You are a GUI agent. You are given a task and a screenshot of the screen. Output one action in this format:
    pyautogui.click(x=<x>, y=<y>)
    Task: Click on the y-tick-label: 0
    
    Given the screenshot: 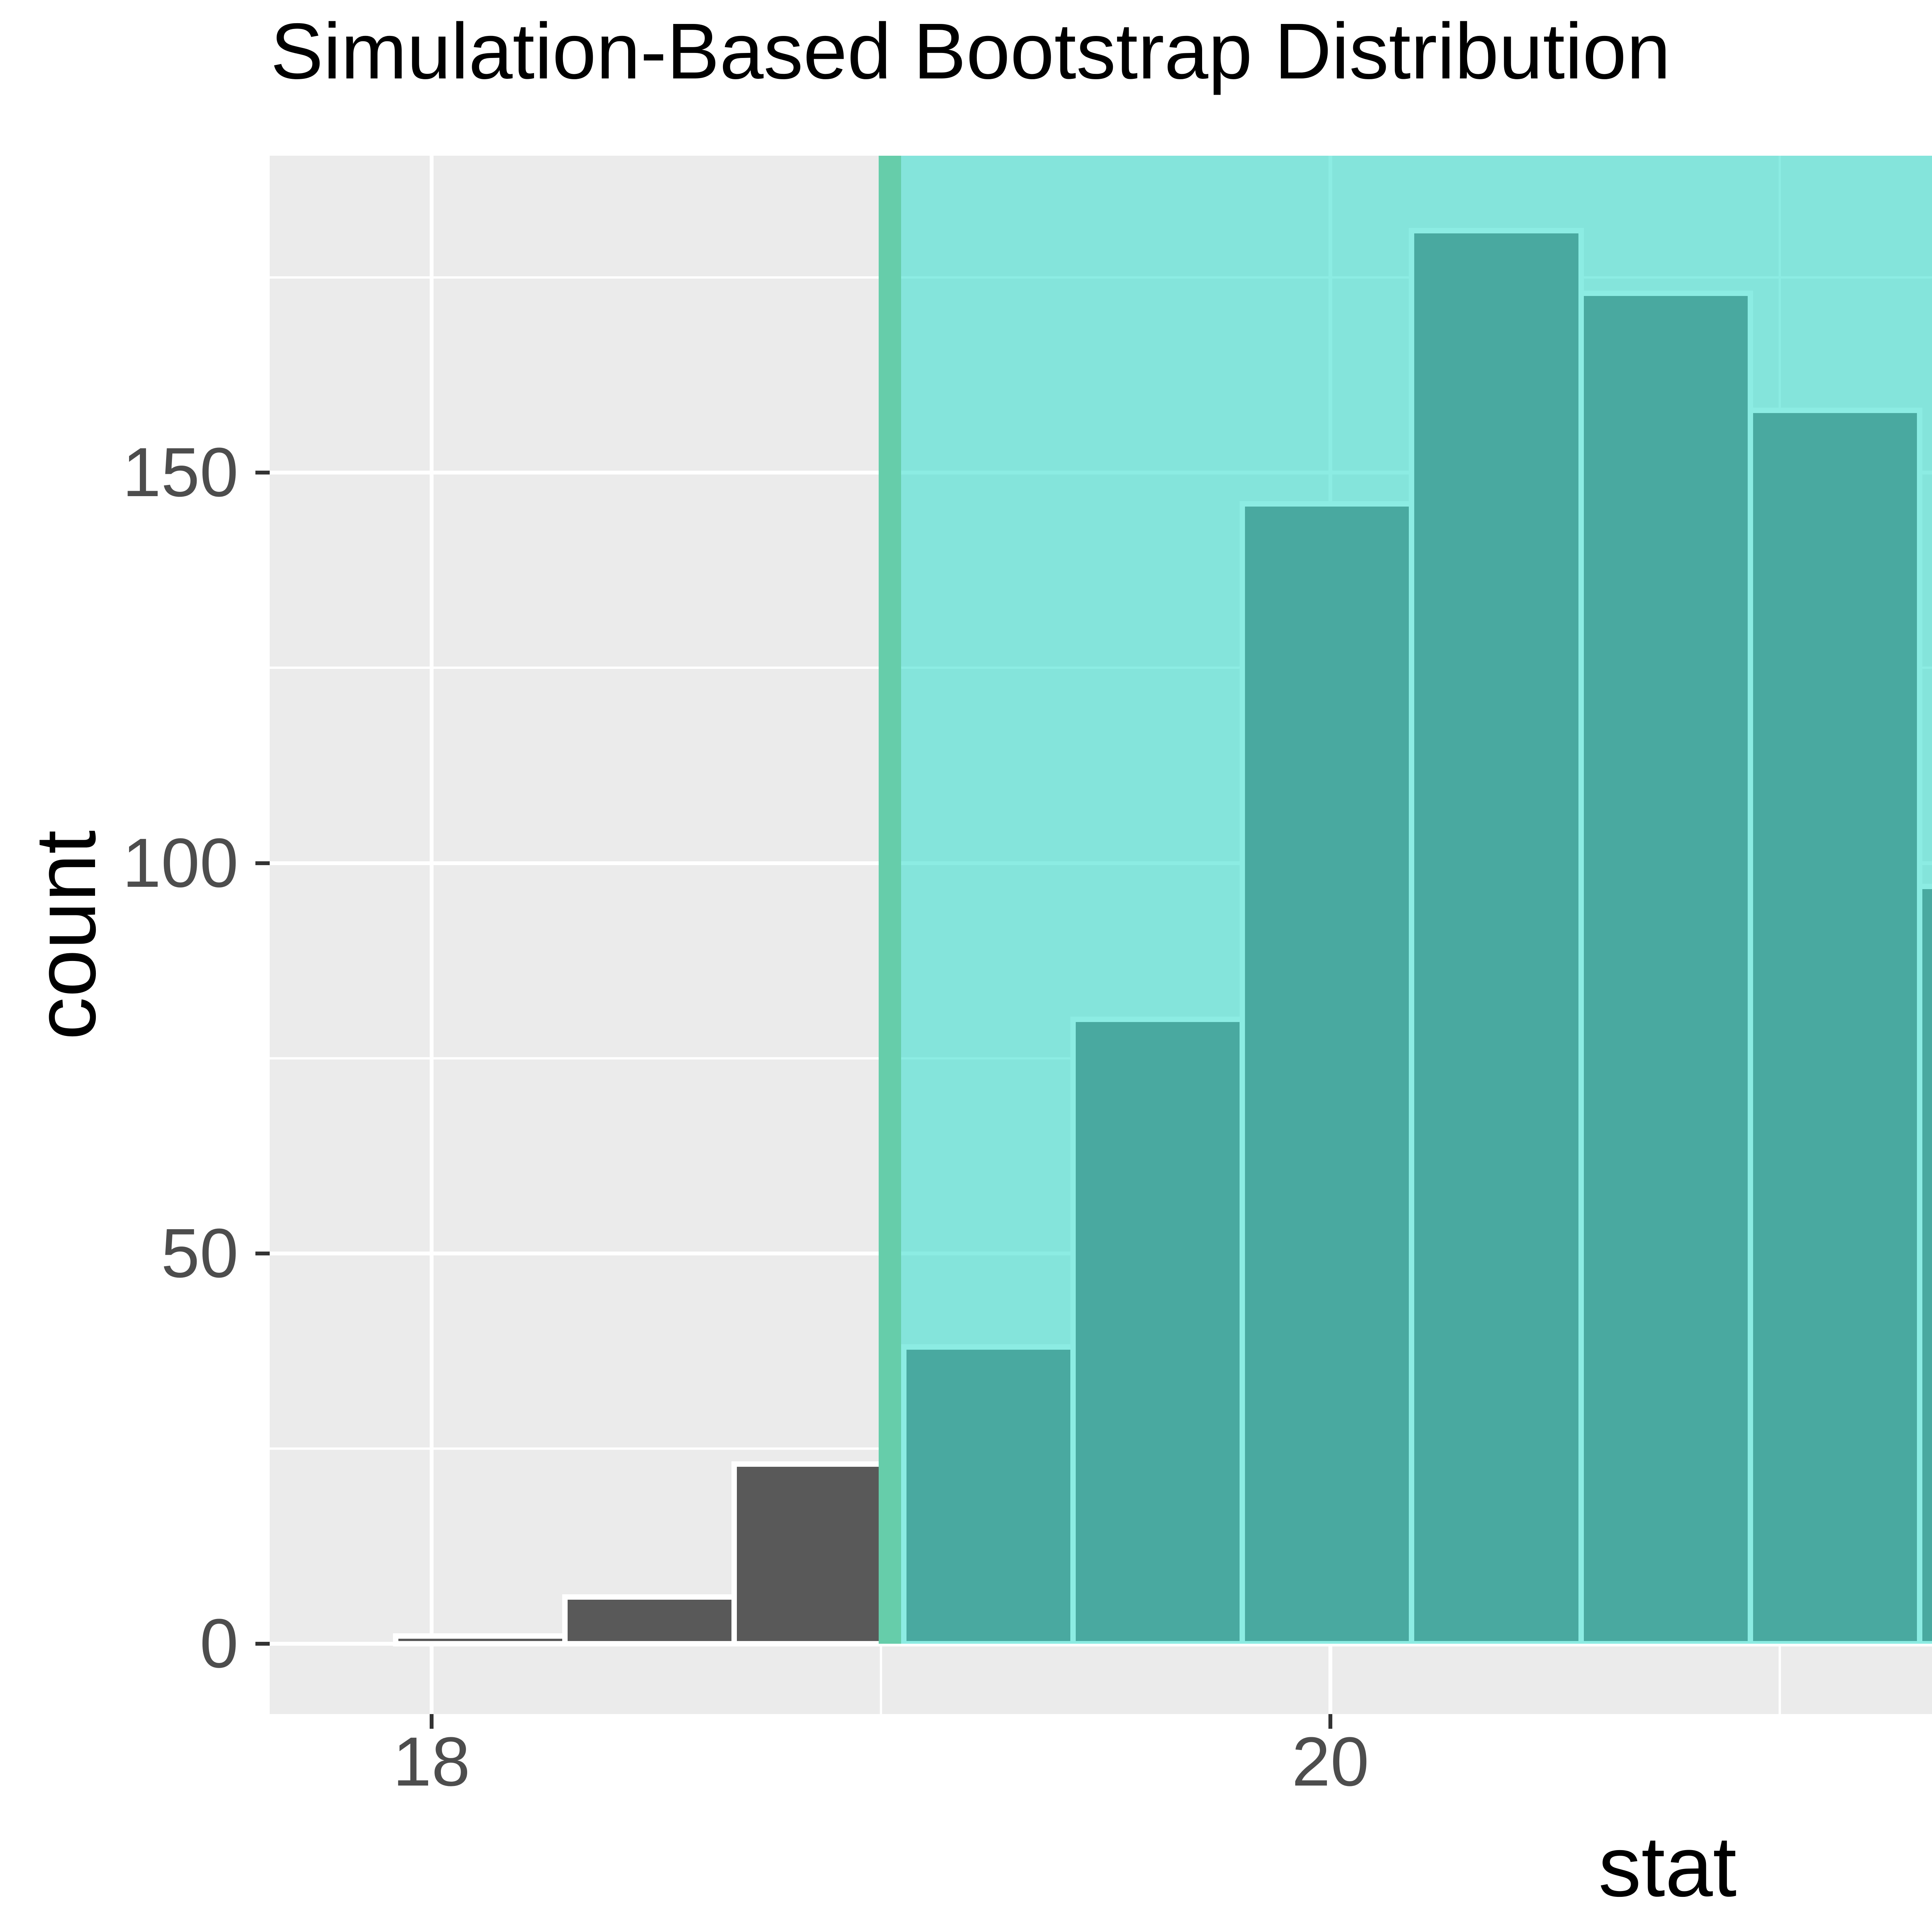 What is the action you would take?
    pyautogui.click(x=218, y=1644)
    